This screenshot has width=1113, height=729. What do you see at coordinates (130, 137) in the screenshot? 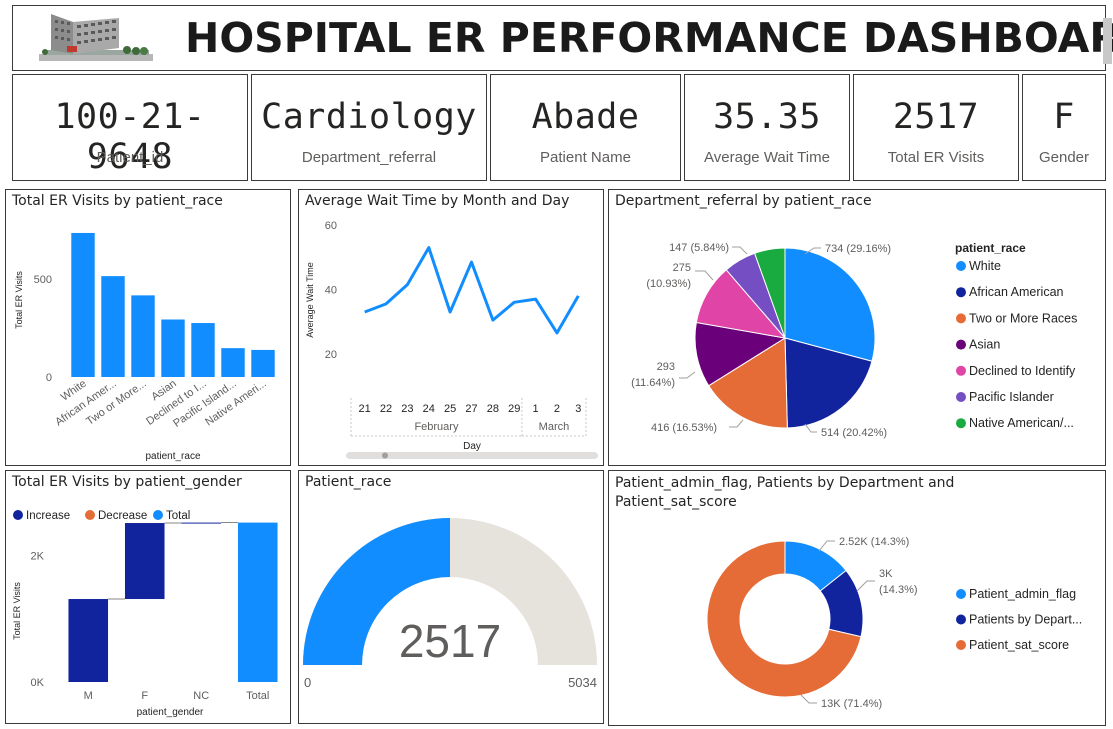
I see `card-value: 100-21-9648` at bounding box center [130, 137].